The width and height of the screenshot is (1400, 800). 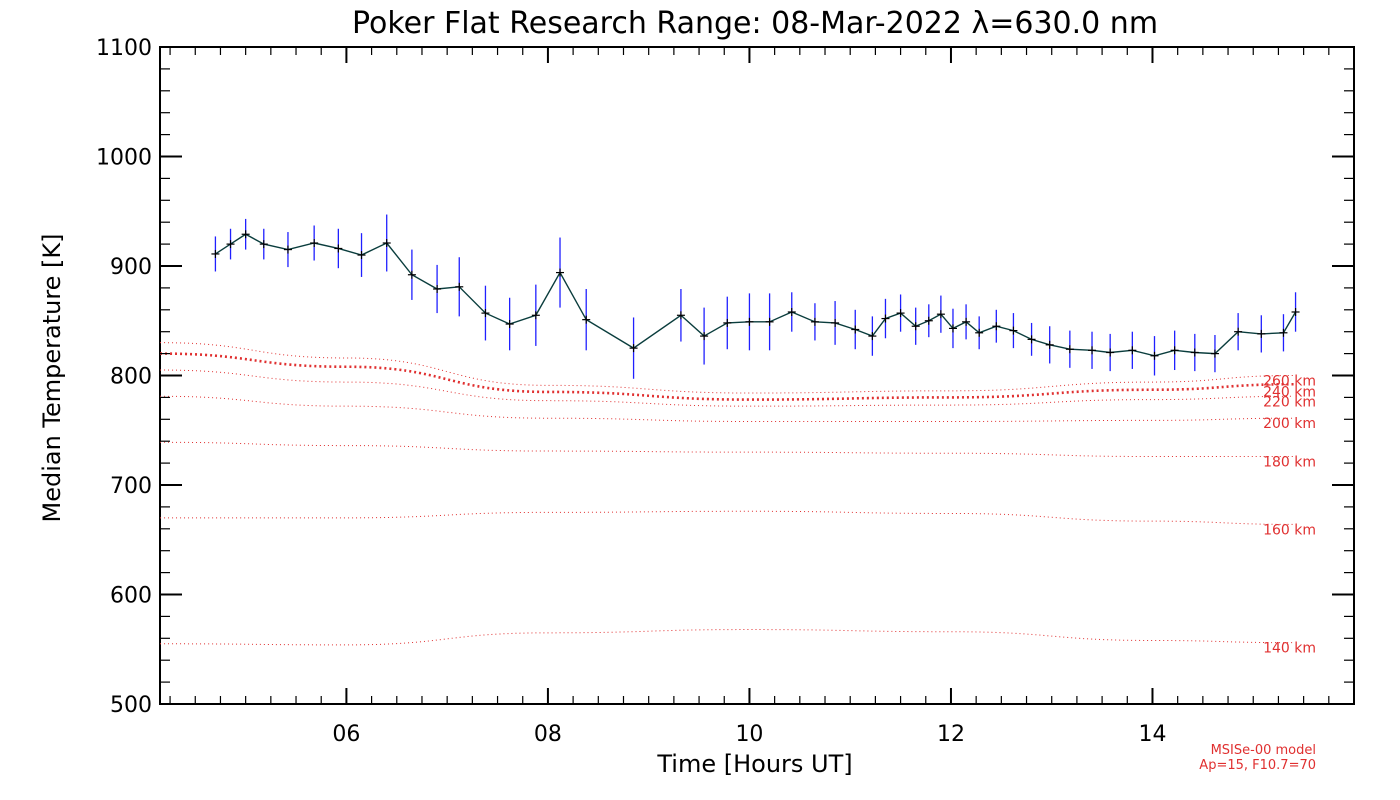 I want to click on y-tick-label: 700, so click(x=131, y=486).